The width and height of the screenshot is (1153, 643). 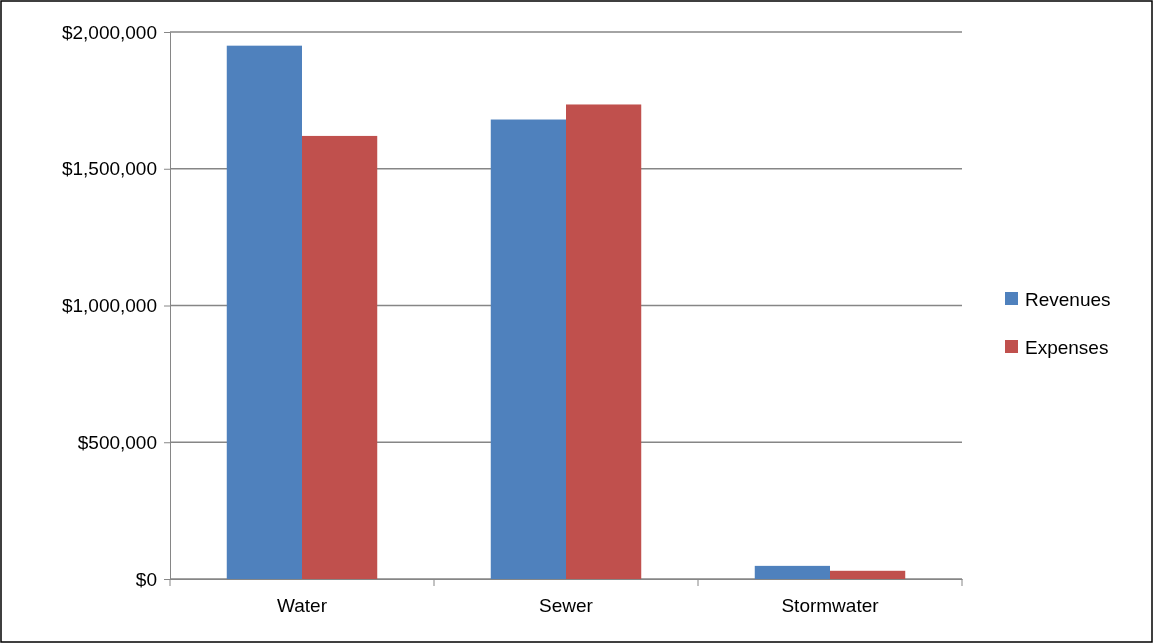 I want to click on y-tick-label: $1,000,000, so click(x=109, y=306).